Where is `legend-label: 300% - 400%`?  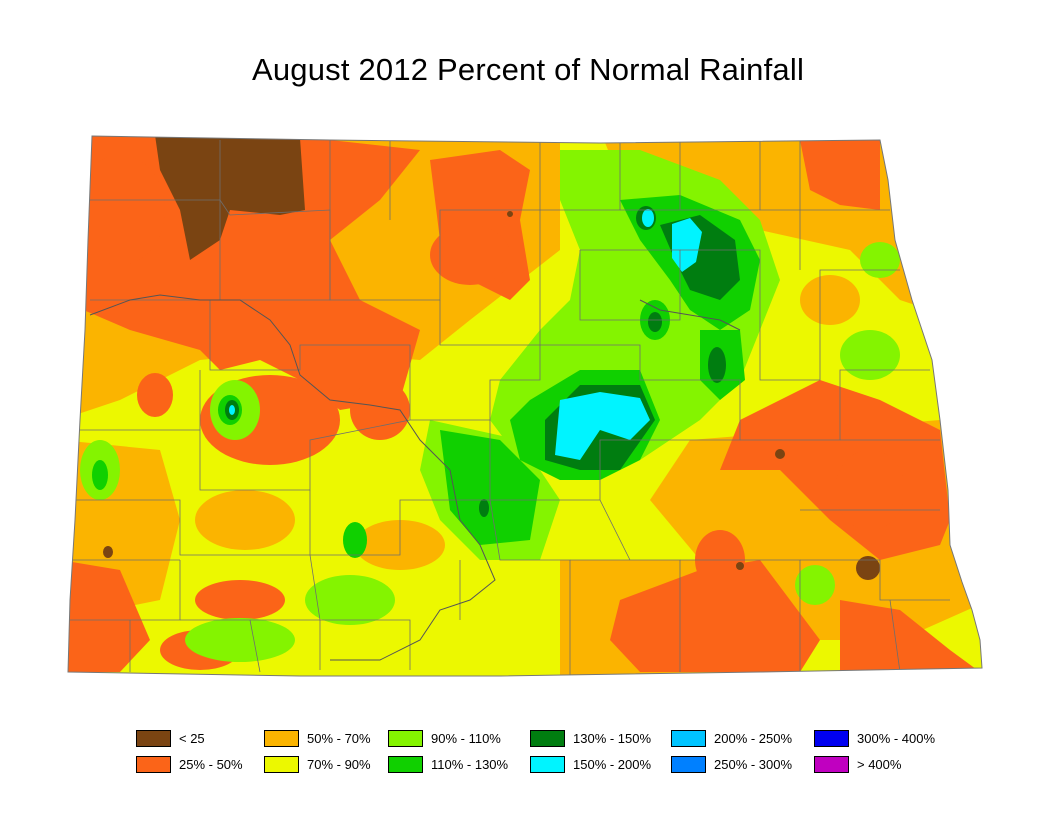
legend-label: 300% - 400% is located at coordinates (896, 738).